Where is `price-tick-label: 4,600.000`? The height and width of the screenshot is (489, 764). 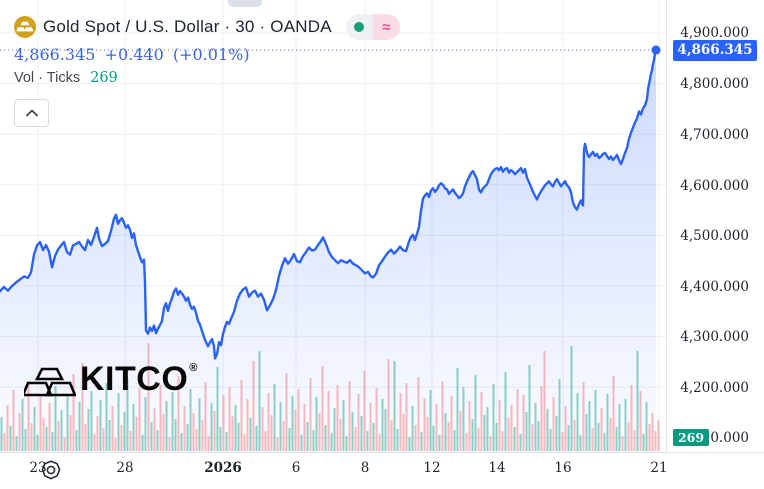
price-tick-label: 4,600.000 is located at coordinates (714, 186).